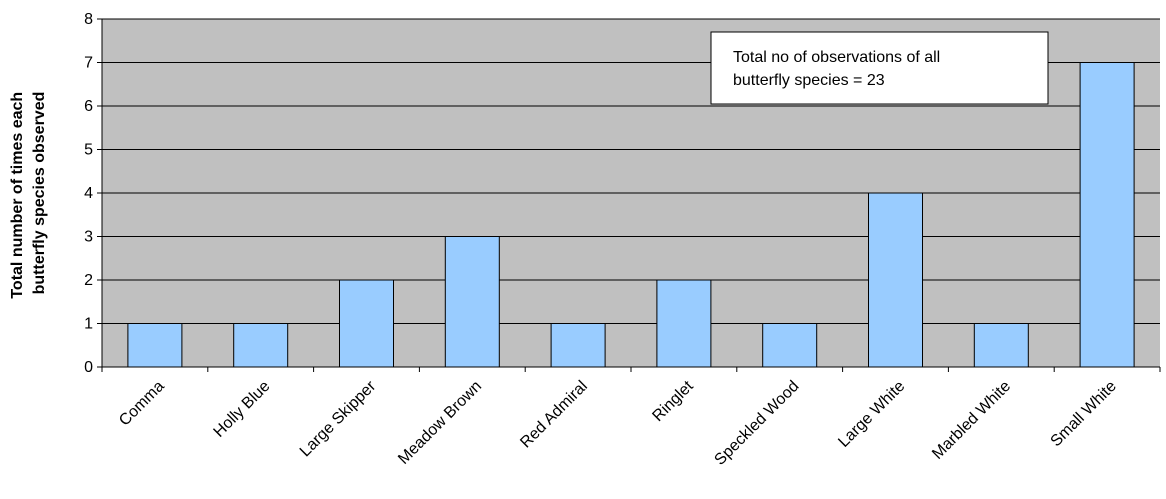  I want to click on y-tick-label: 4, so click(88, 193).